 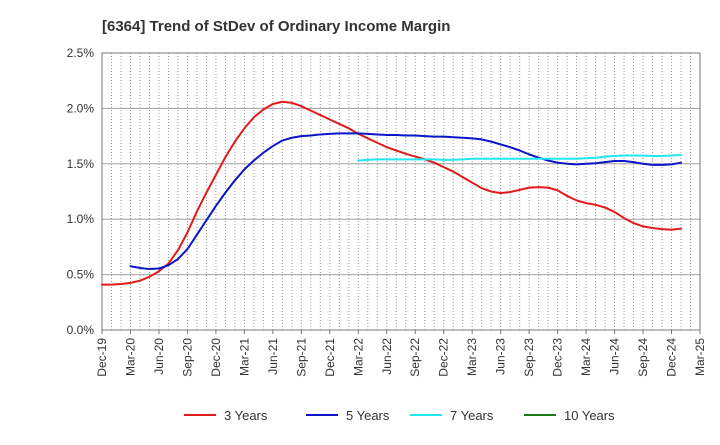 I want to click on y-tick-label: 1.5%, so click(x=81, y=164).